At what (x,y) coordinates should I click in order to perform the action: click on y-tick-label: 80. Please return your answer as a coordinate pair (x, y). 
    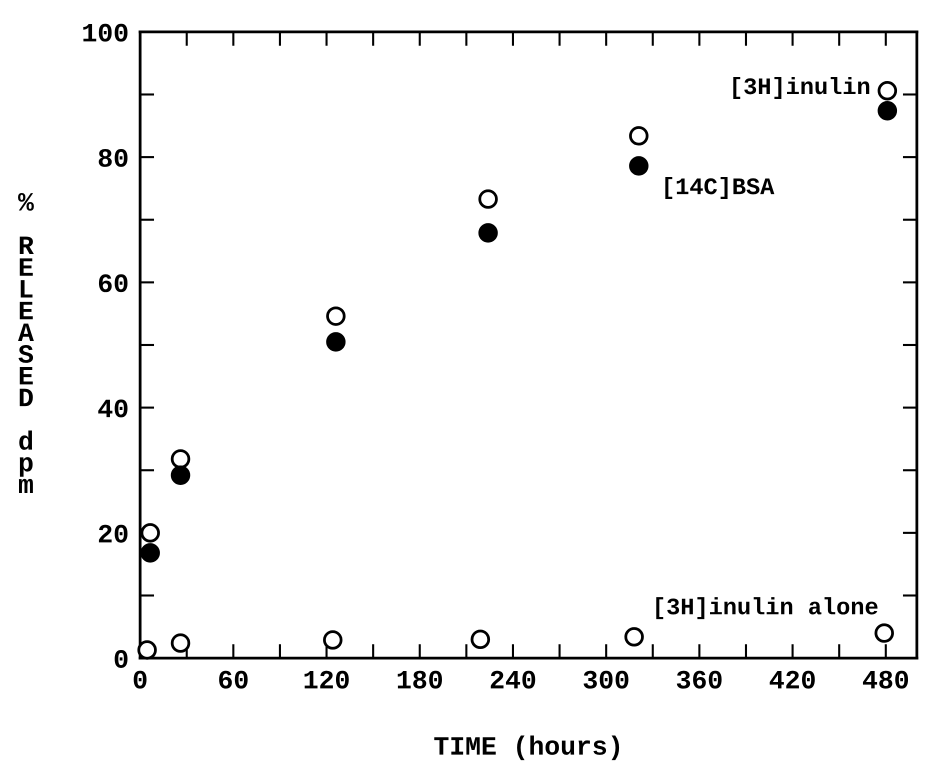
    Looking at the image, I should click on (113, 158).